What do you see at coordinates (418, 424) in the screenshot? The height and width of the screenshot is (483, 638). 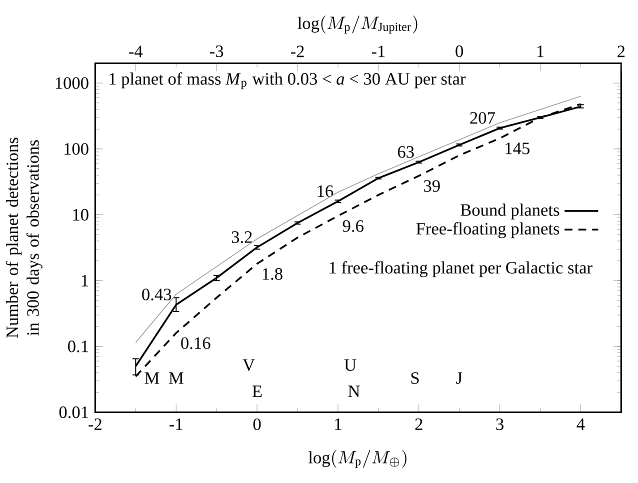 I see `x-tick-label: 2` at bounding box center [418, 424].